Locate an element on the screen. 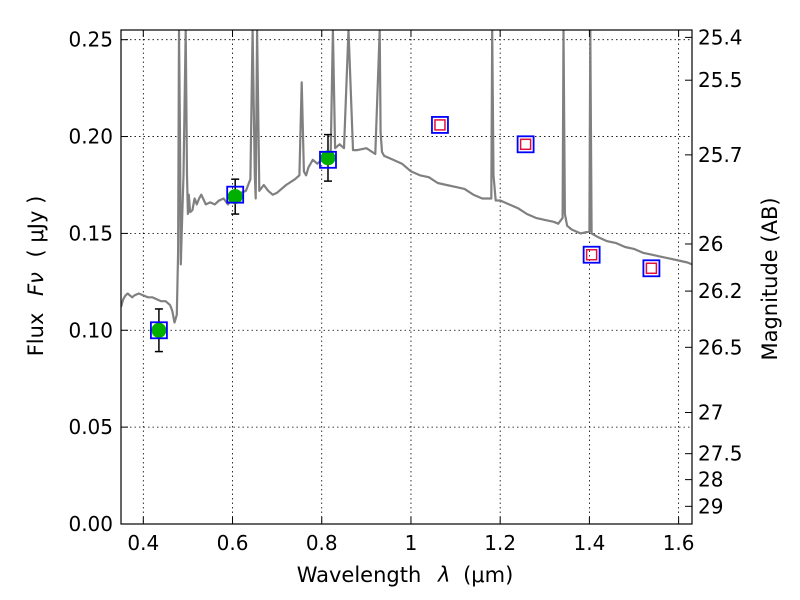 Image resolution: width=800 pixels, height=600 pixels. mag-tick-label: 29 is located at coordinates (710, 506).